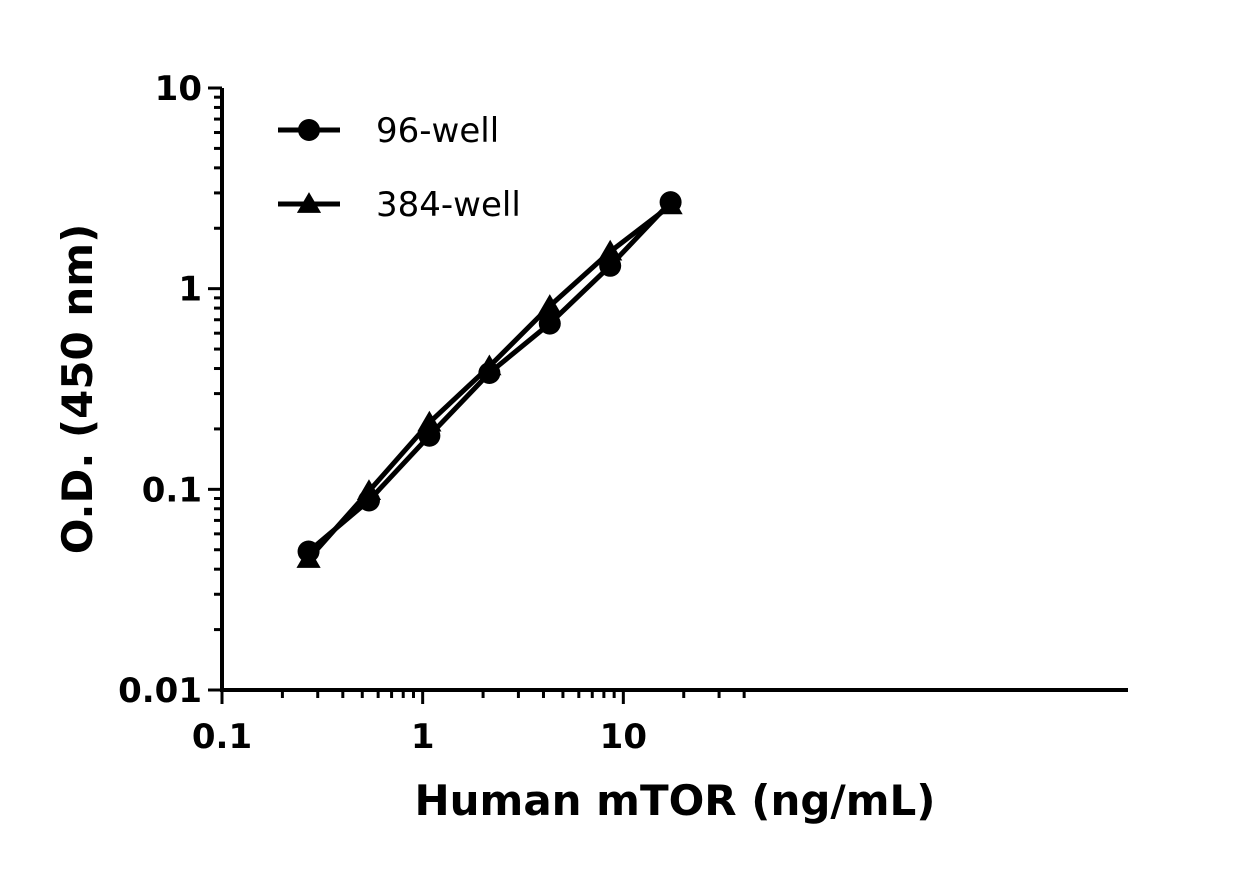 The width and height of the screenshot is (1250, 869). I want to click on legend-label: 96-well, so click(437, 131).